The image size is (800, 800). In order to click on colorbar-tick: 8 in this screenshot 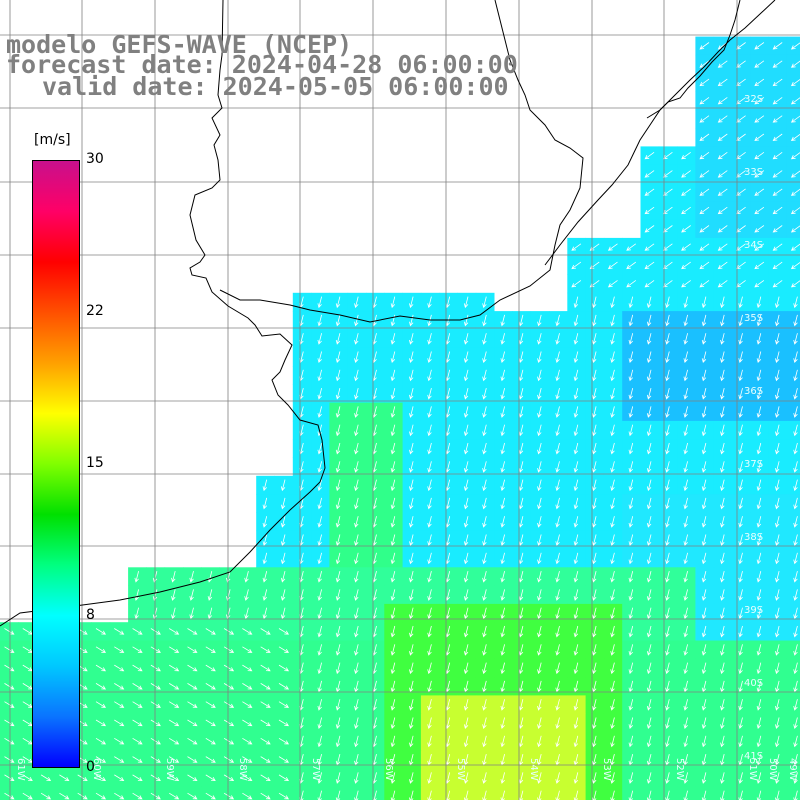, I will do `click(90, 615)`.